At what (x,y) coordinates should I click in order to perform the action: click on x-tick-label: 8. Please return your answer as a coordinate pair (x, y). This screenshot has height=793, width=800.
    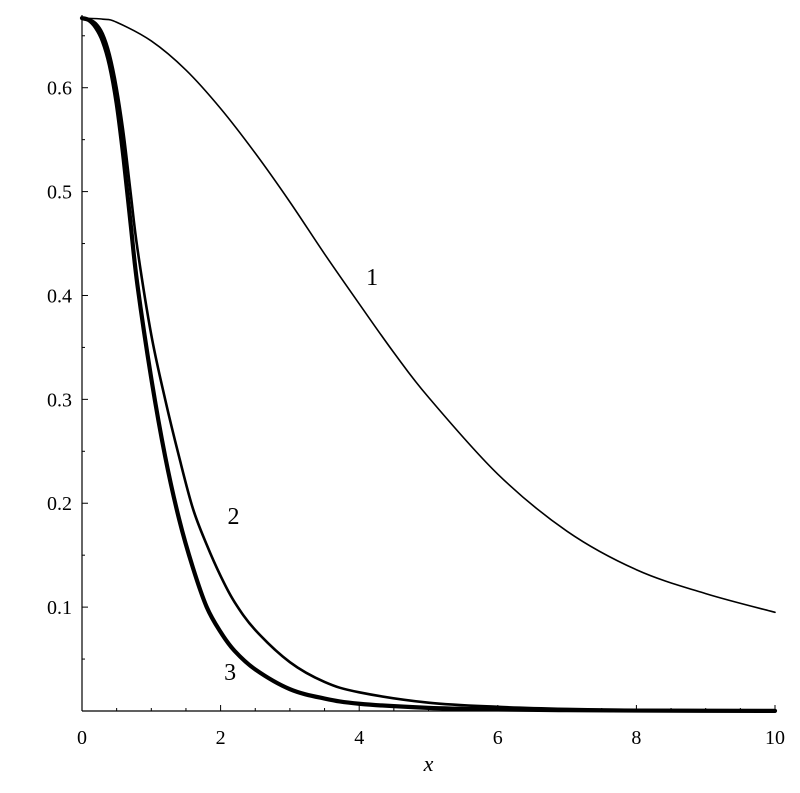
    Looking at the image, I should click on (636, 738).